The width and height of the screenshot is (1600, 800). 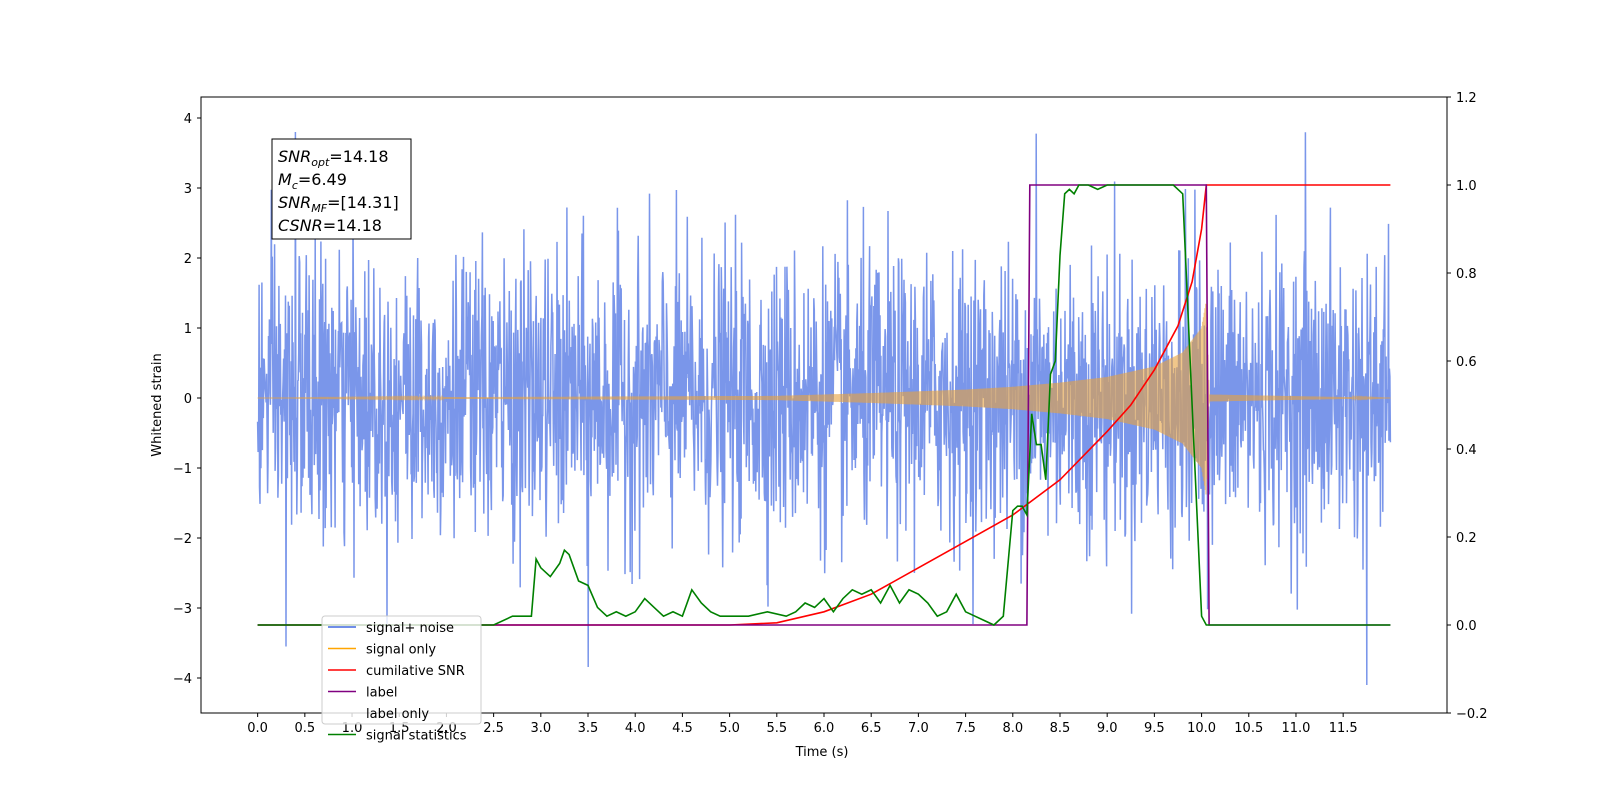 What do you see at coordinates (824, 728) in the screenshot?
I see `x-tick-label: 6.0` at bounding box center [824, 728].